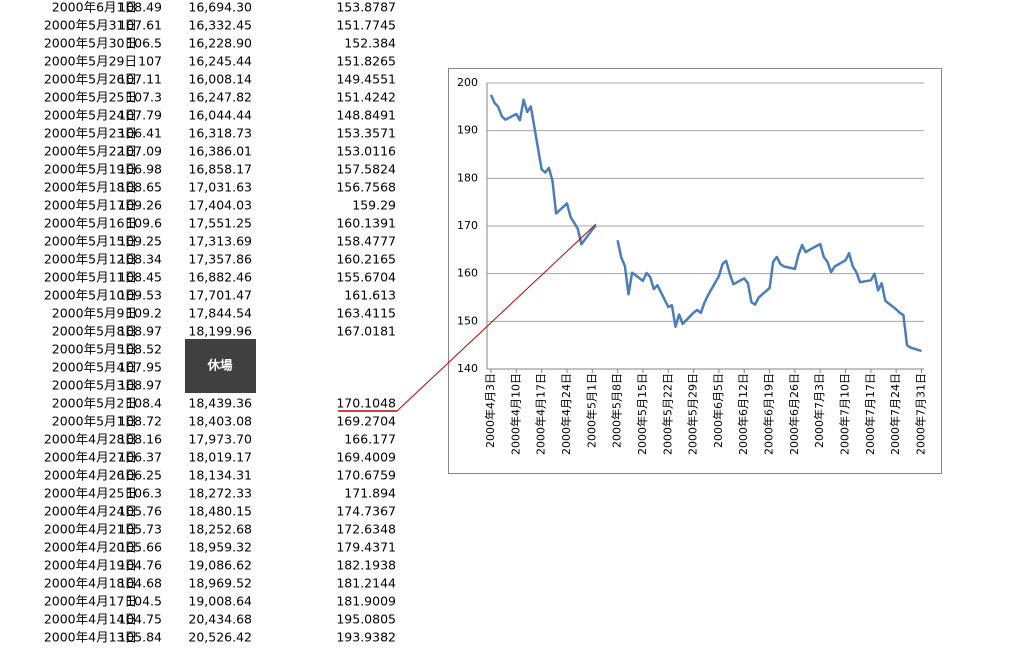 The height and width of the screenshot is (648, 1029). I want to click on table-cell: 18,019.17, so click(220, 457).